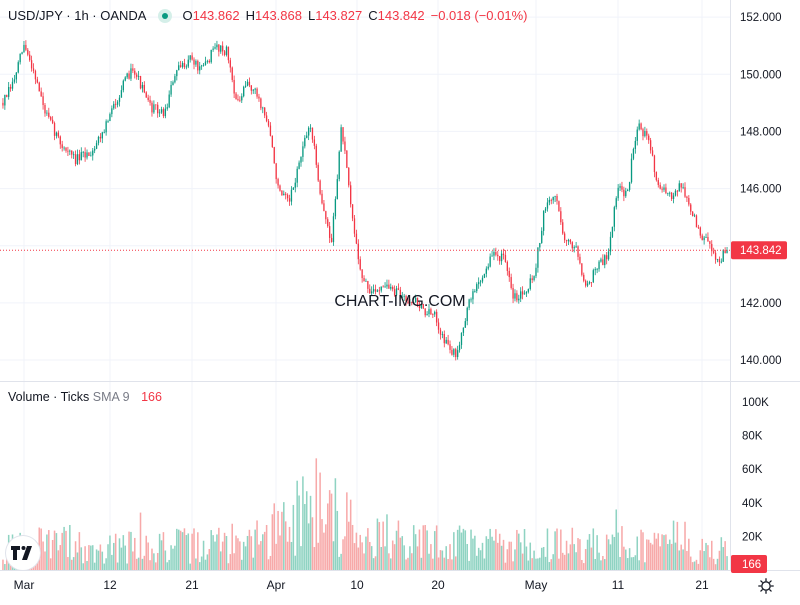 The height and width of the screenshot is (605, 800). I want to click on volume-legend: Volume · Ticks SMA 9 166, so click(85, 397).